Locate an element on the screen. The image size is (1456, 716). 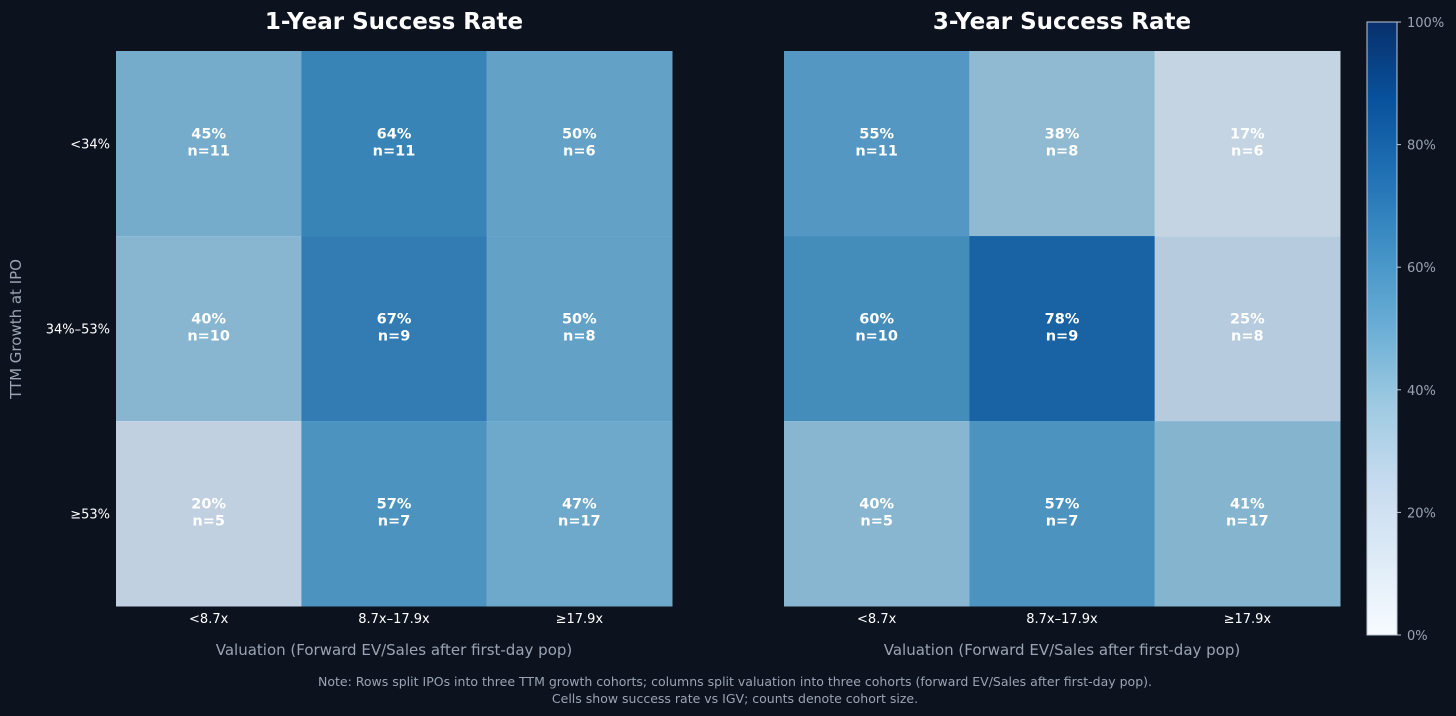
y-axis-label: TTM Growth at IPO is located at coordinates (16, 329).